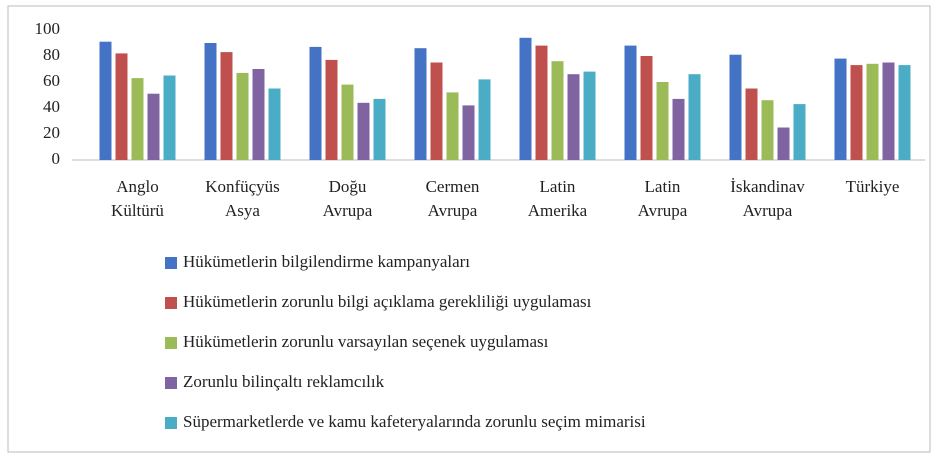 This screenshot has width=938, height=464. Describe the element at coordinates (242, 198) in the screenshot. I see `x-tick-label: Konfüçyüs Asya` at that location.